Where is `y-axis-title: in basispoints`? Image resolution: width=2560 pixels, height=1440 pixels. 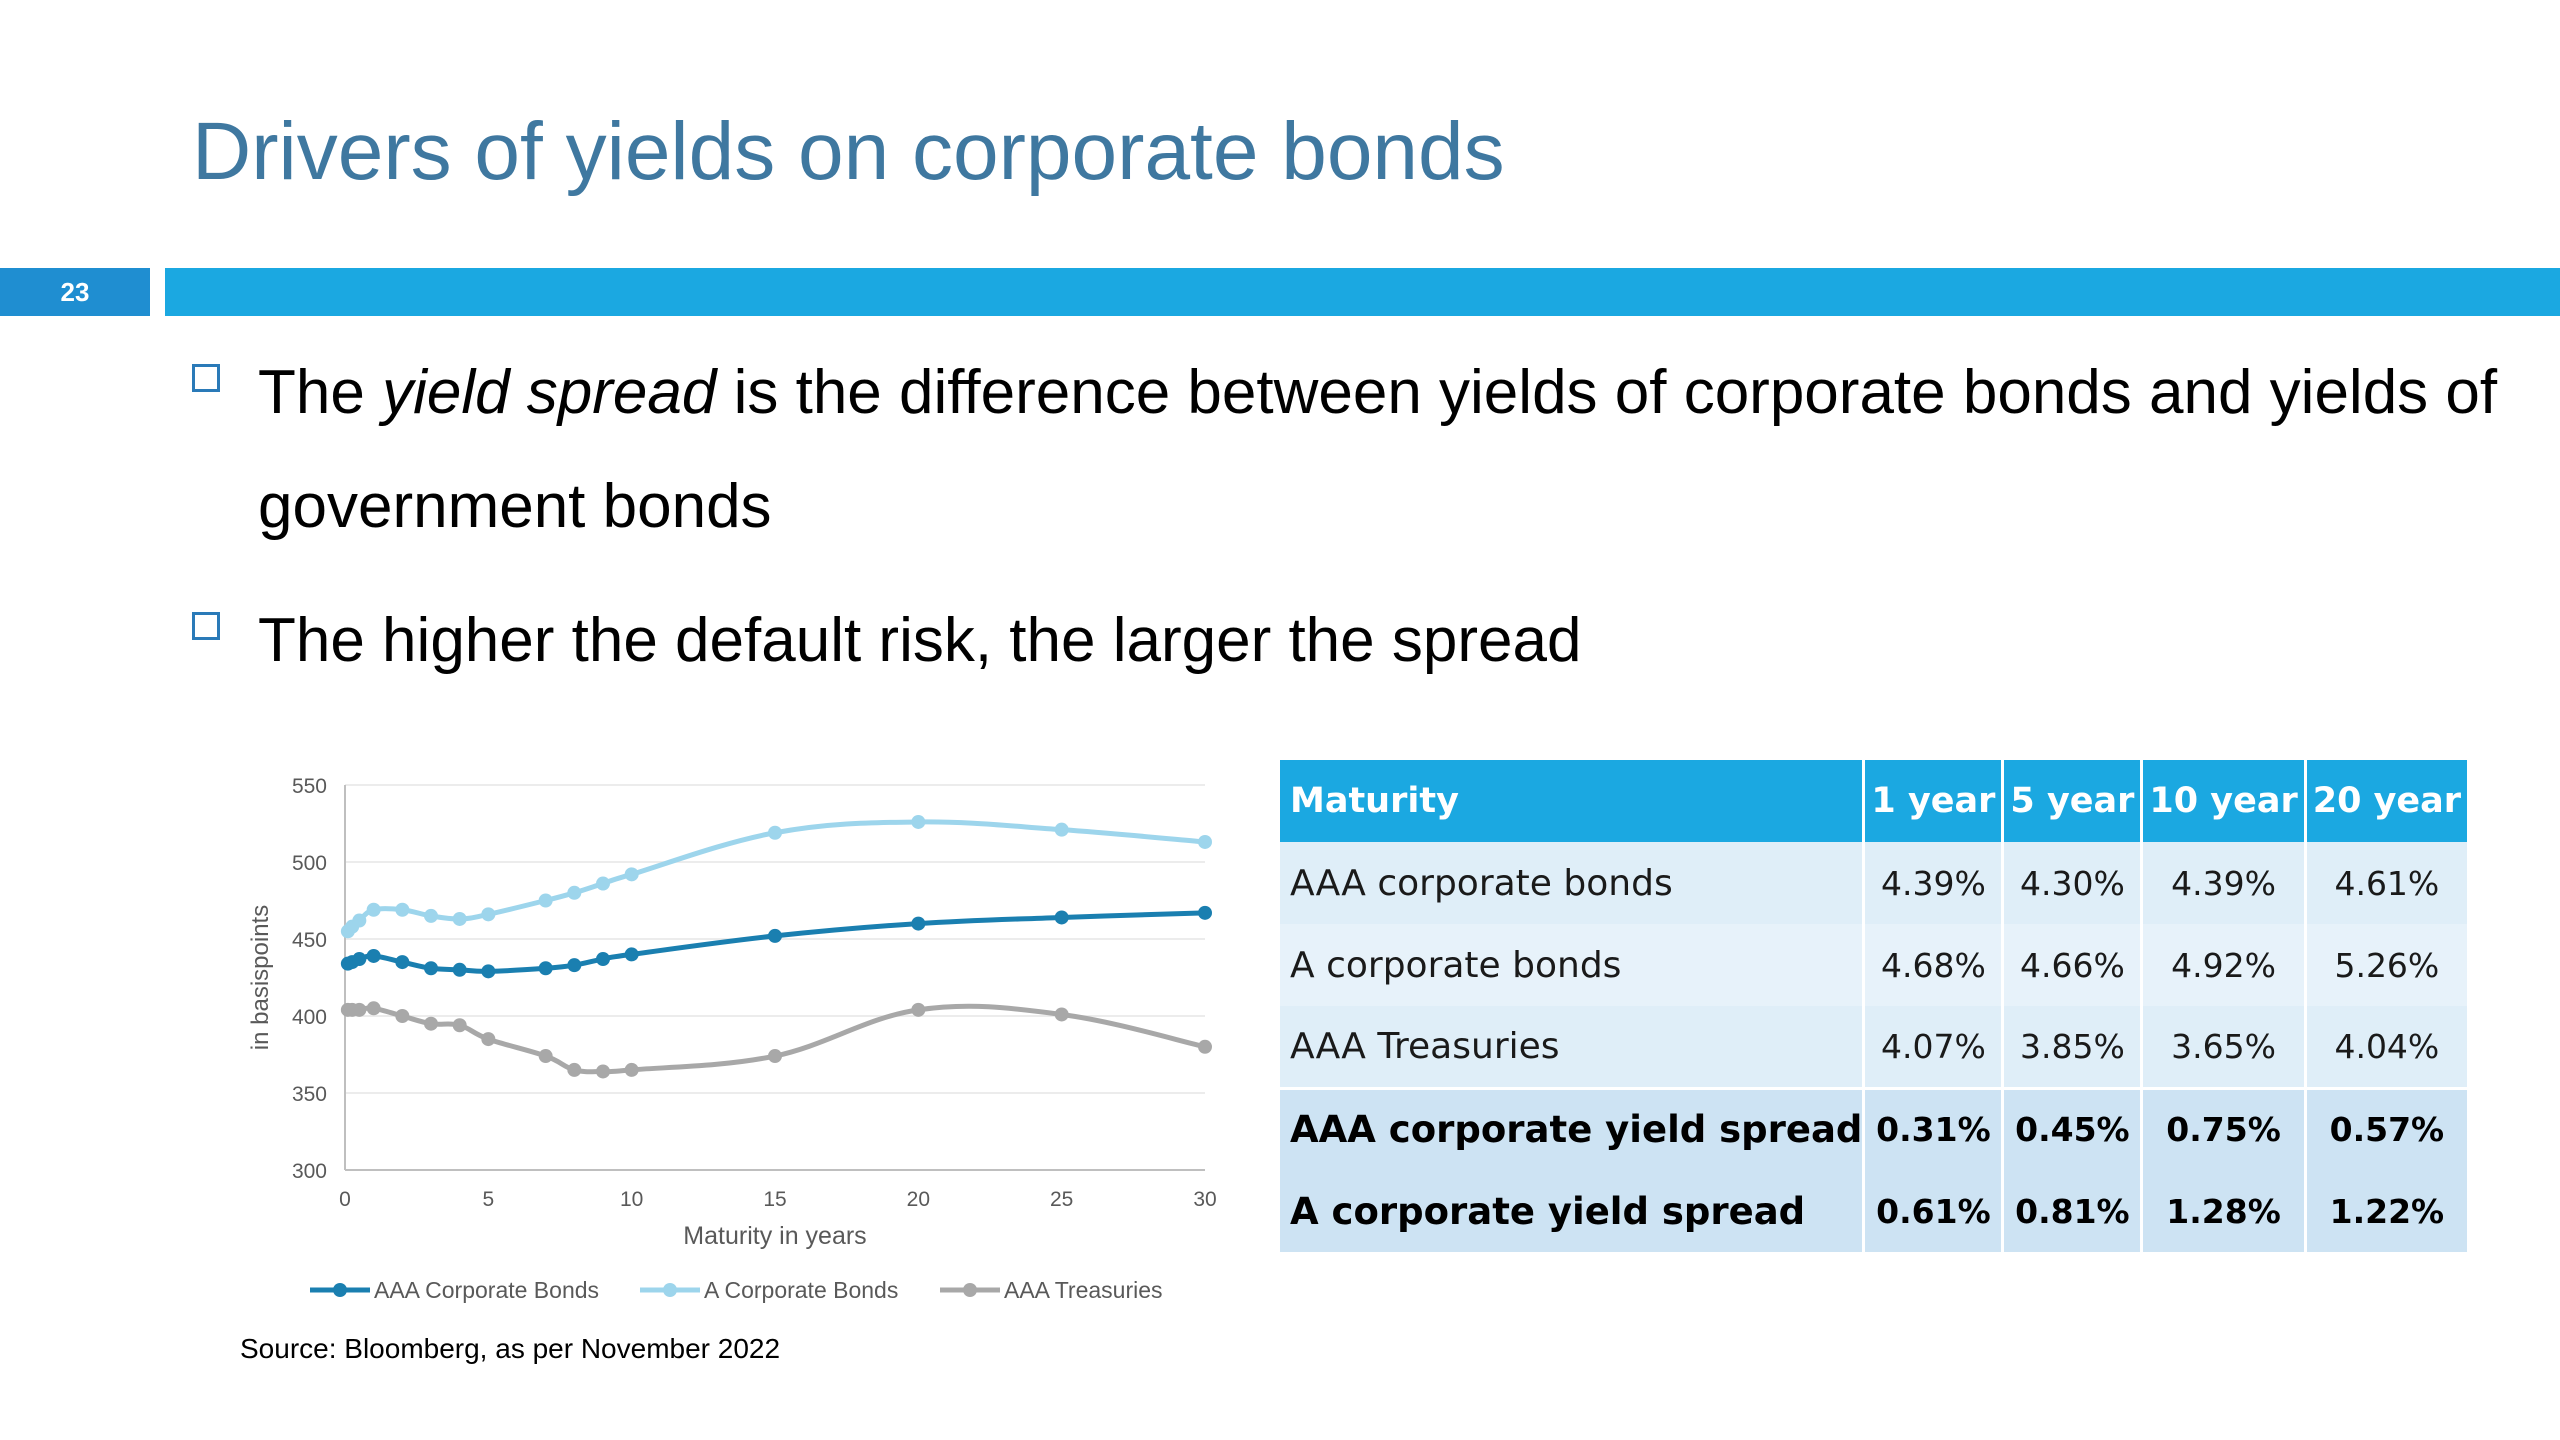 y-axis-title: in basispoints is located at coordinates (260, 977).